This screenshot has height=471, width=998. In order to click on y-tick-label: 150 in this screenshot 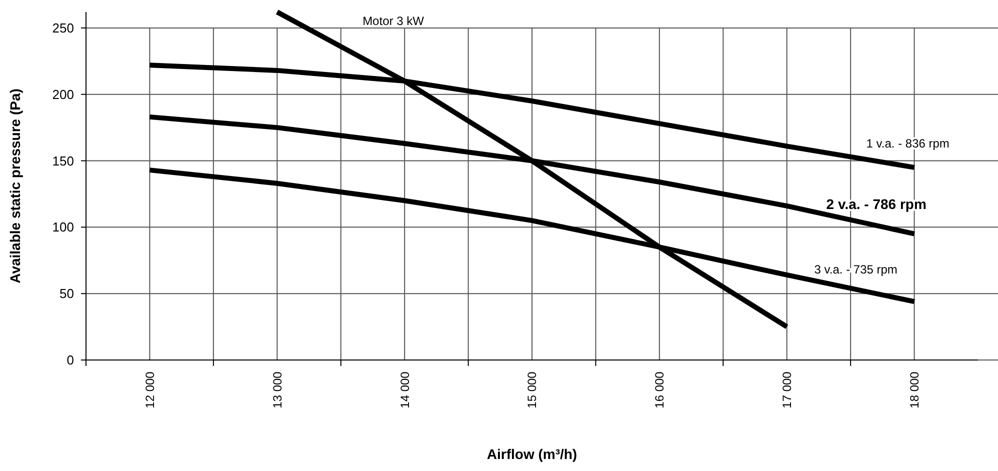, I will do `click(63, 160)`.